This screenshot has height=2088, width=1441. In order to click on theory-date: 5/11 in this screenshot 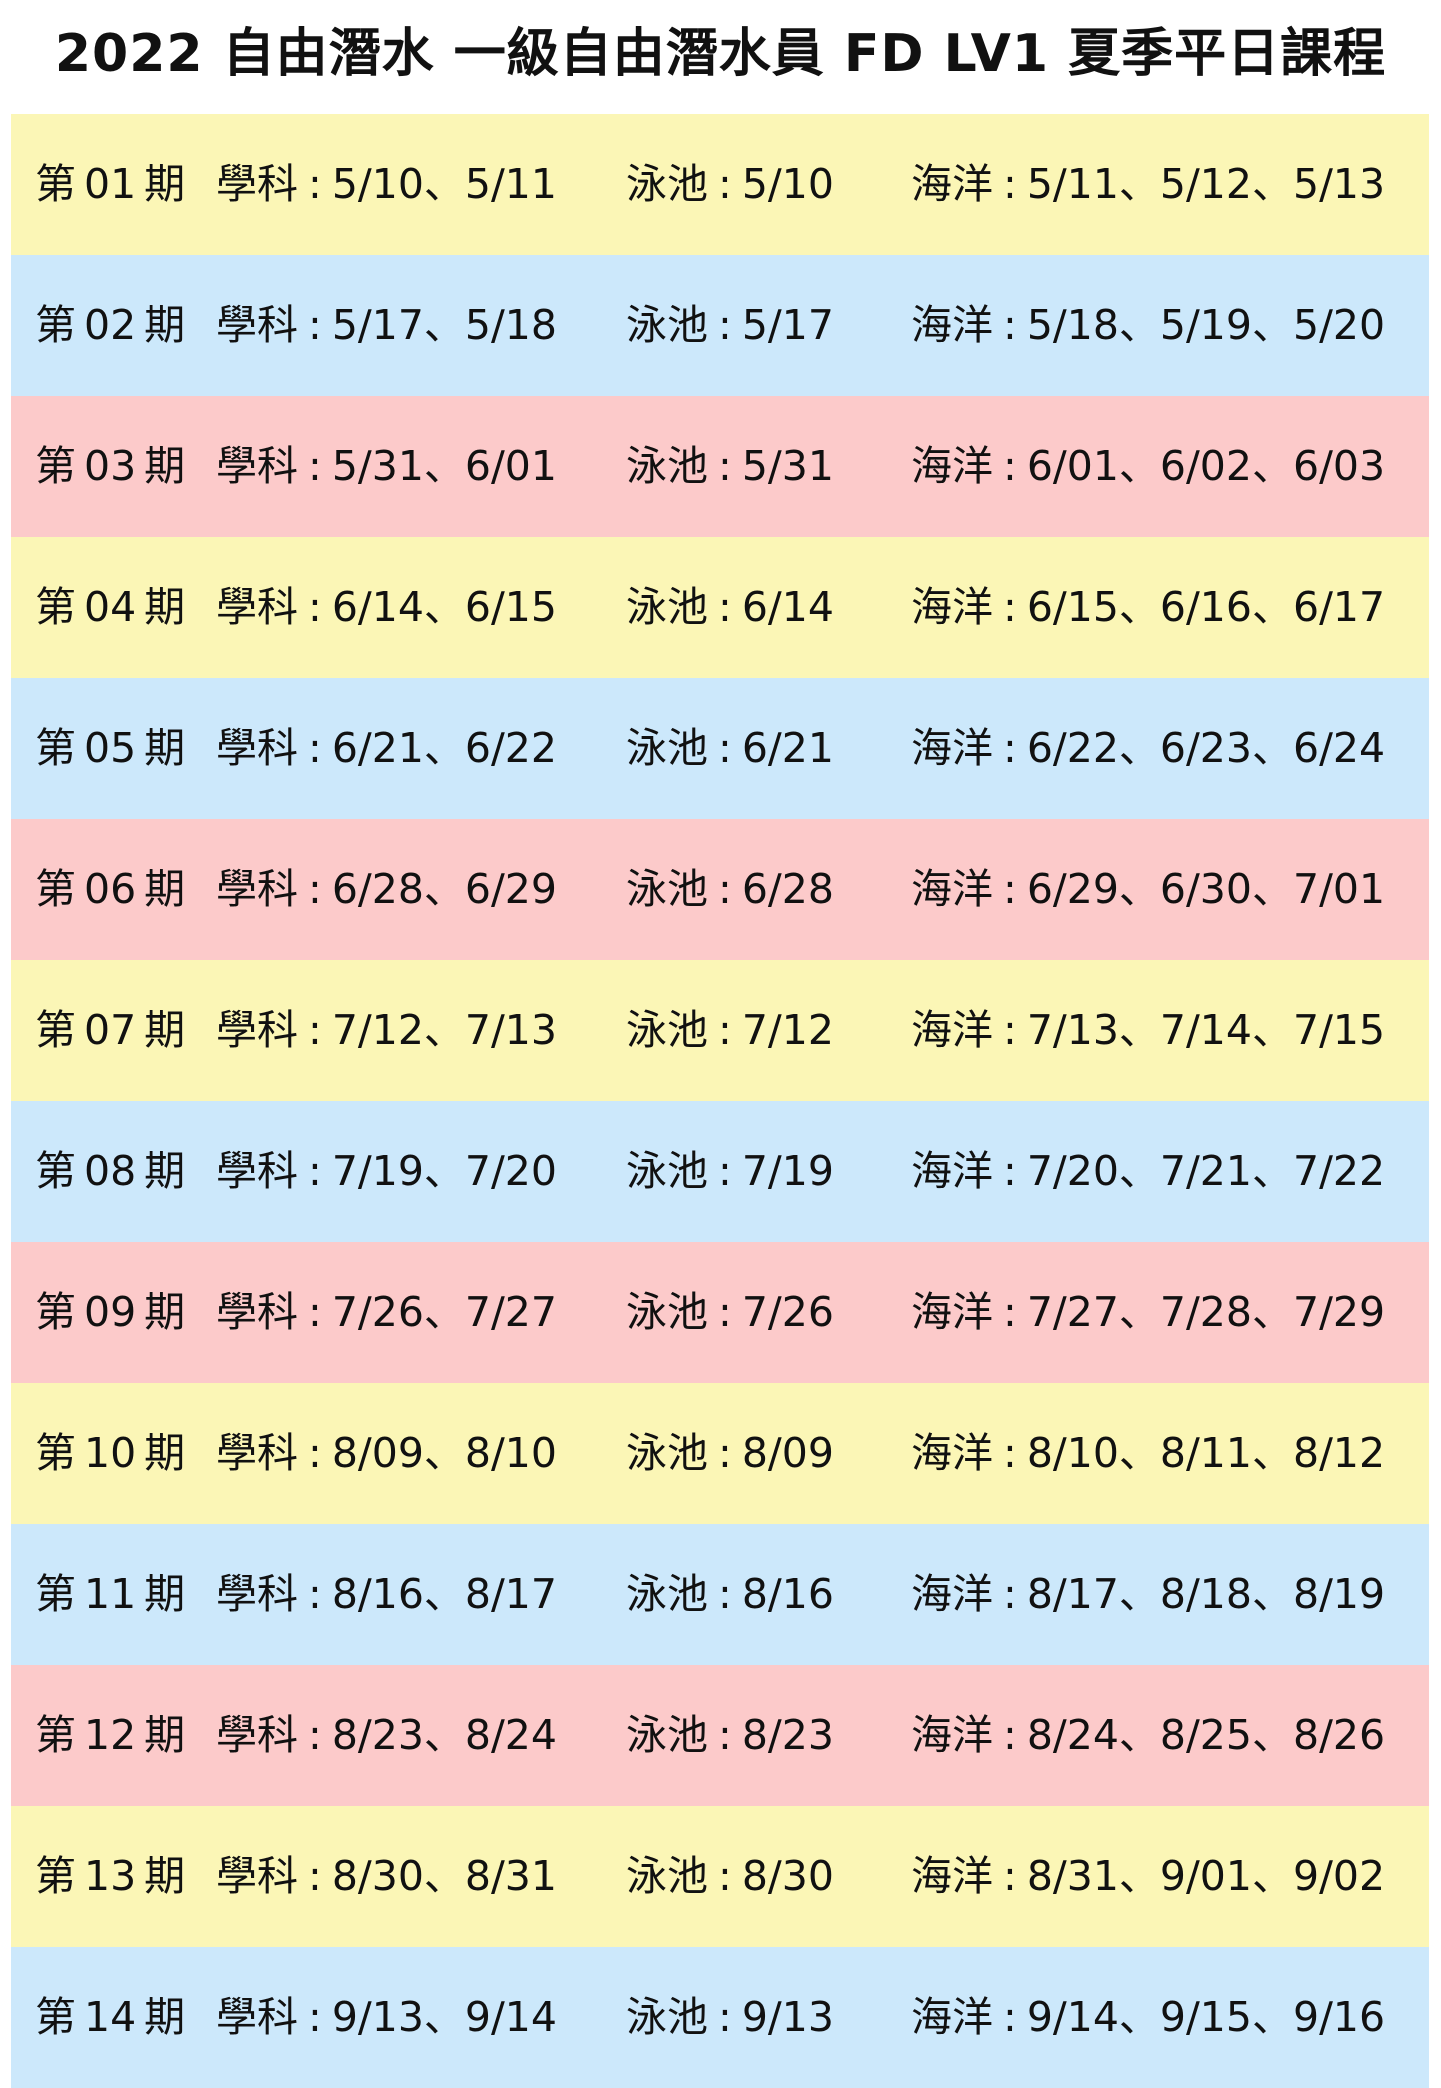, I will do `click(510, 184)`.